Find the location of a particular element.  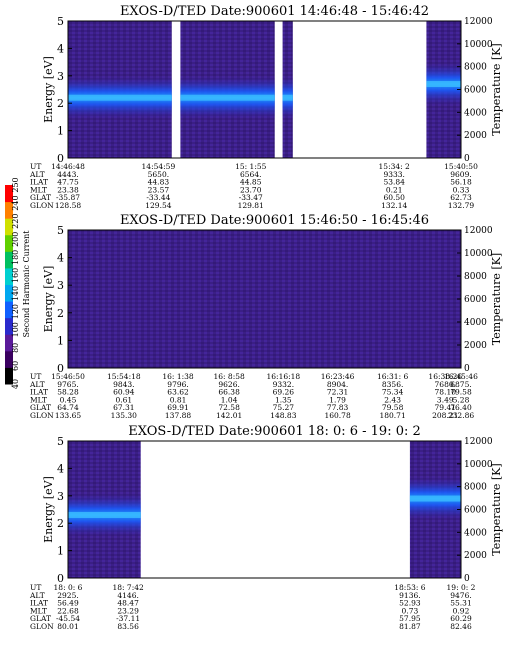

table-cell: 81.87 is located at coordinates (410, 626).